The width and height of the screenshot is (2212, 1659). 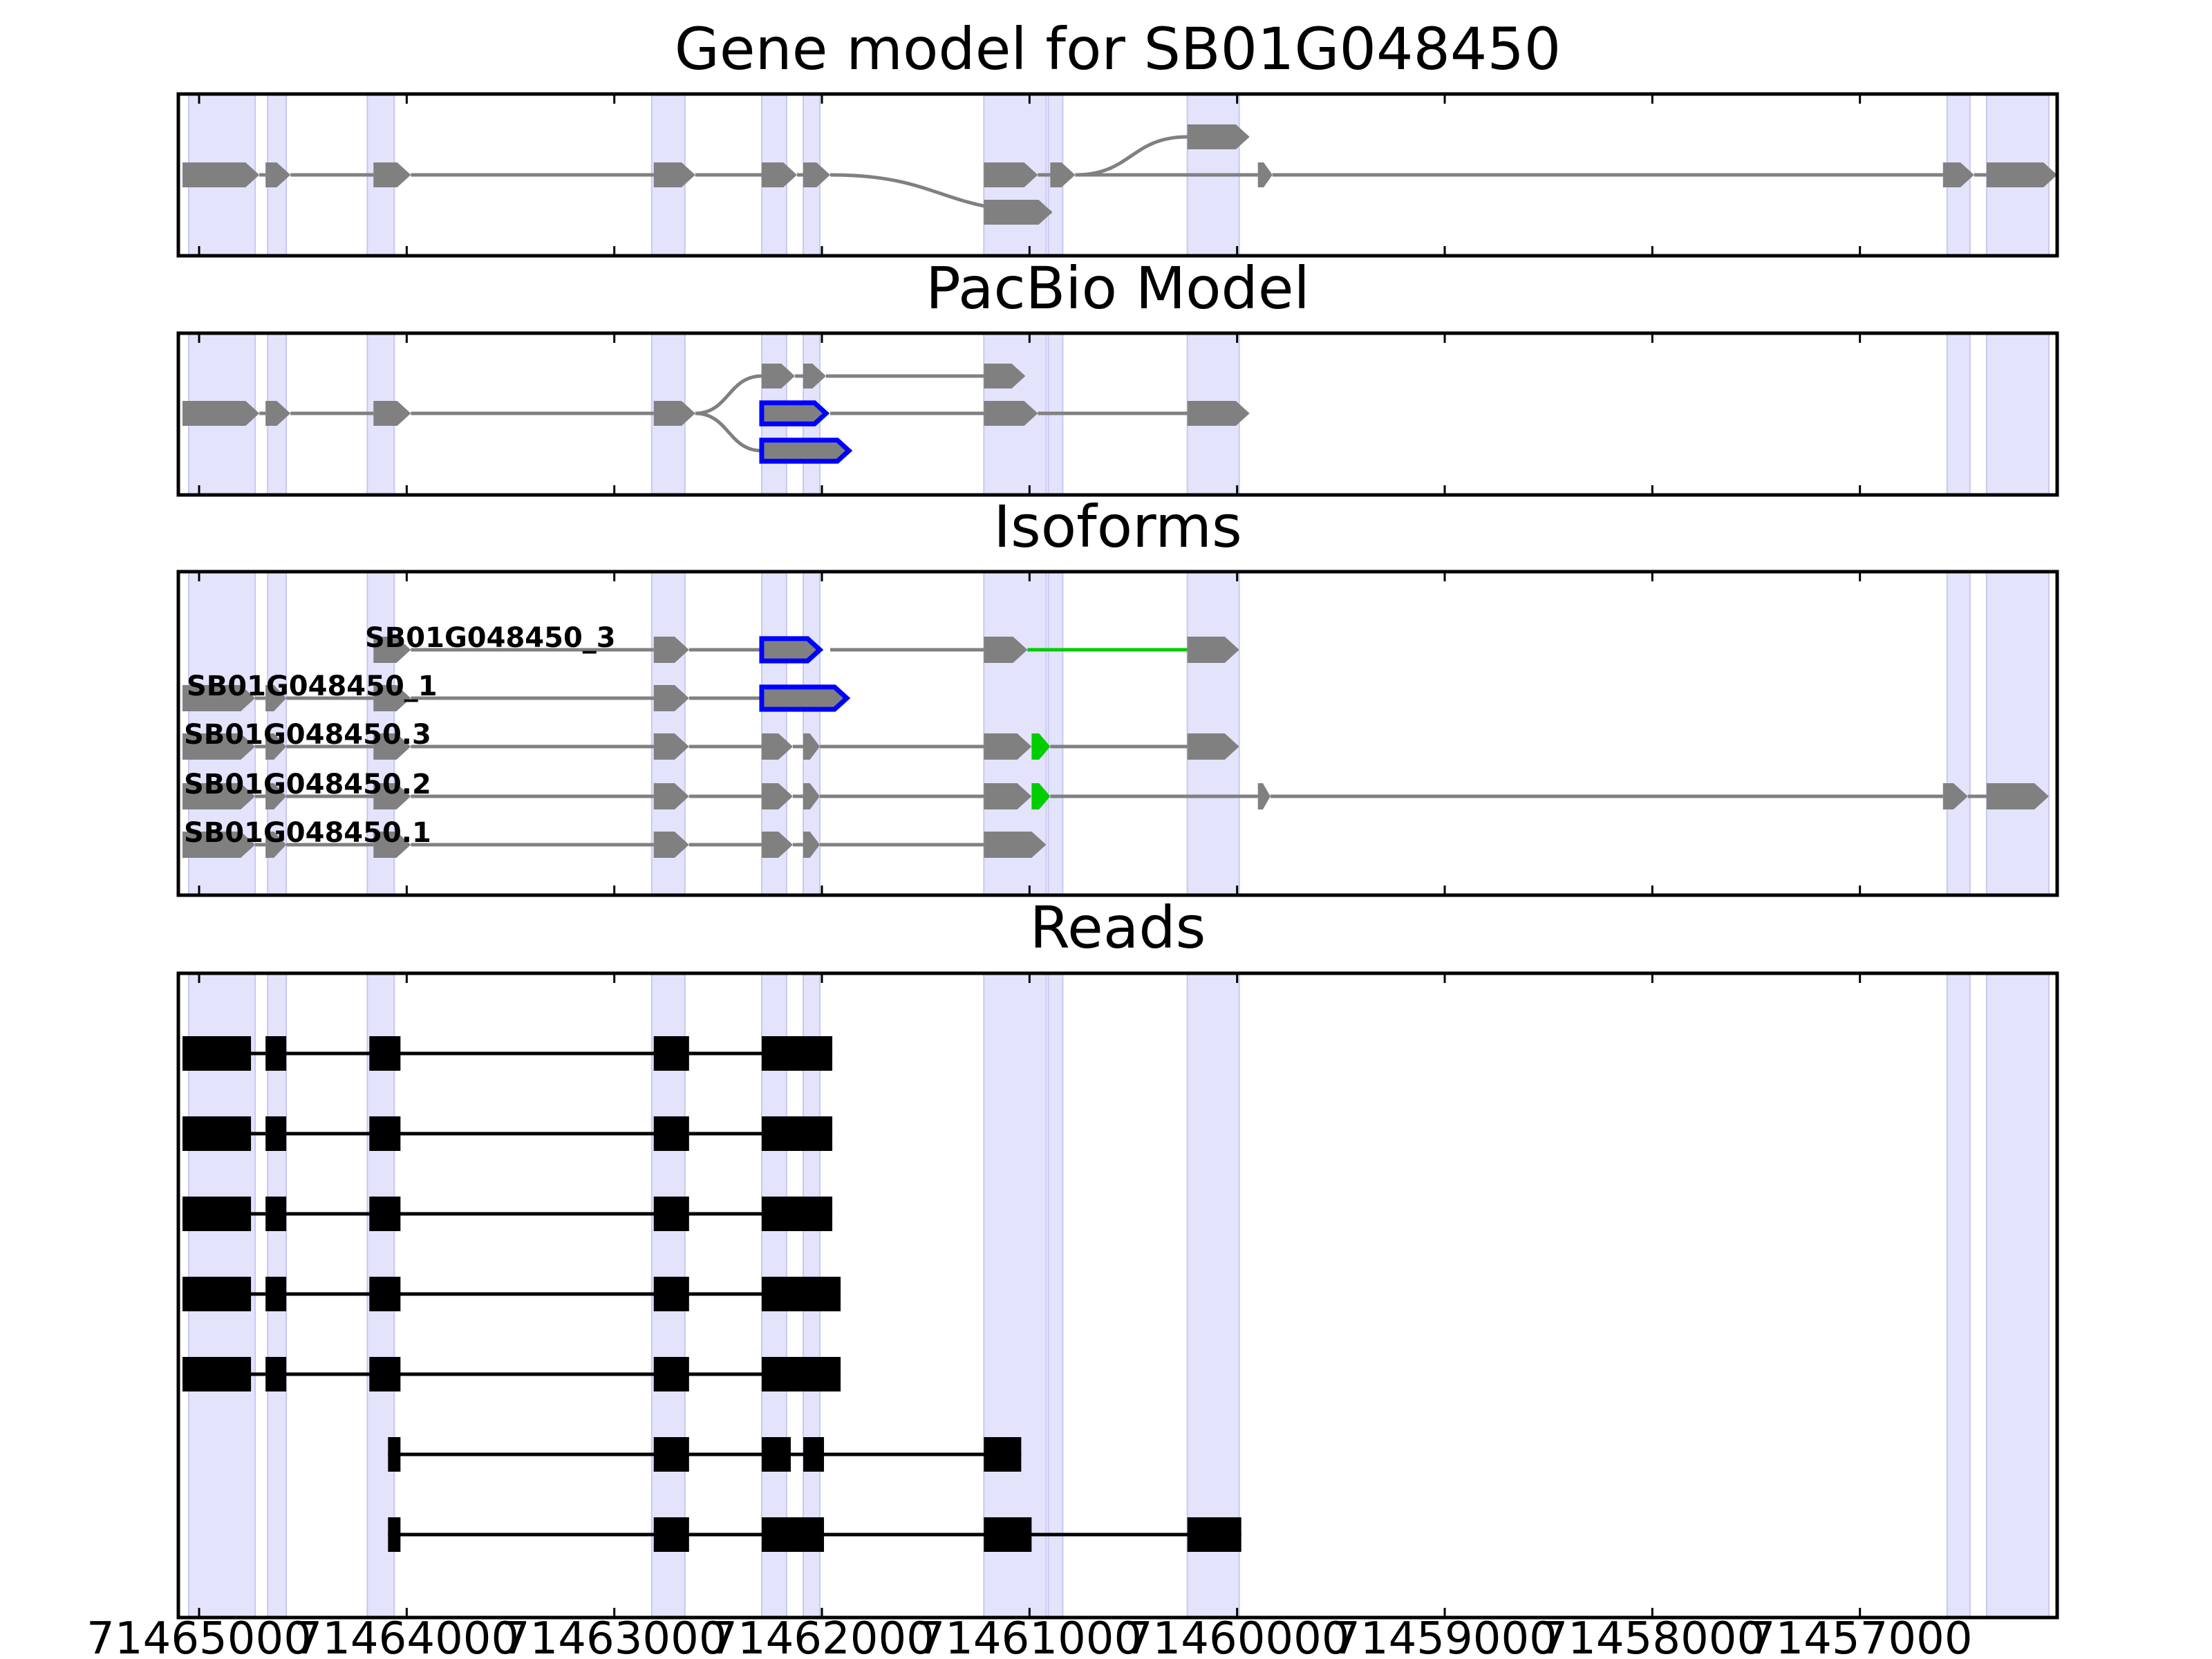 I want to click on isoform-label: SB01G048450.1, so click(x=307, y=833).